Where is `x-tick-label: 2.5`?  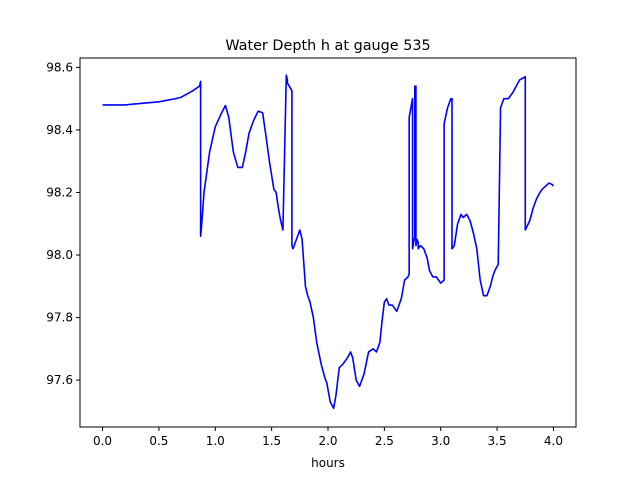
x-tick-label: 2.5 is located at coordinates (384, 441).